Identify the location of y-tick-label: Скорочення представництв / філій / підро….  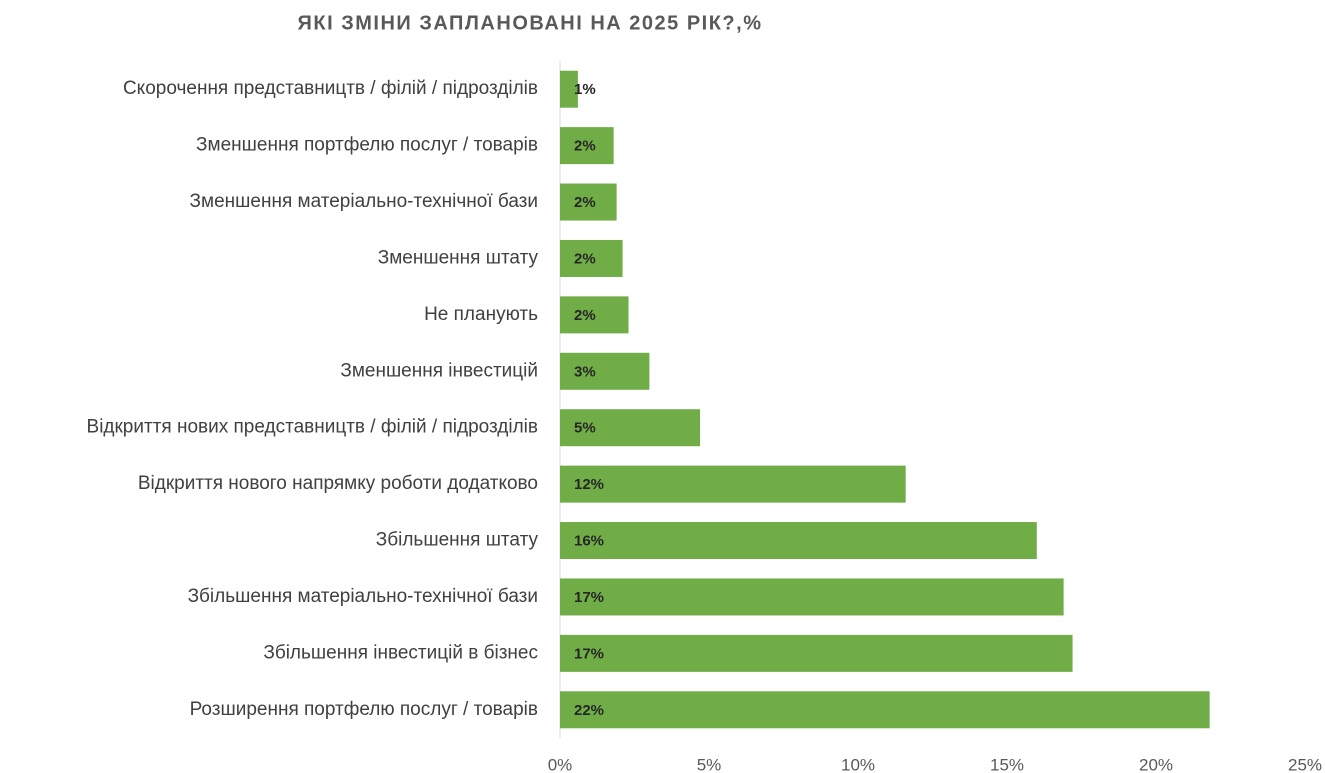
(330, 88).